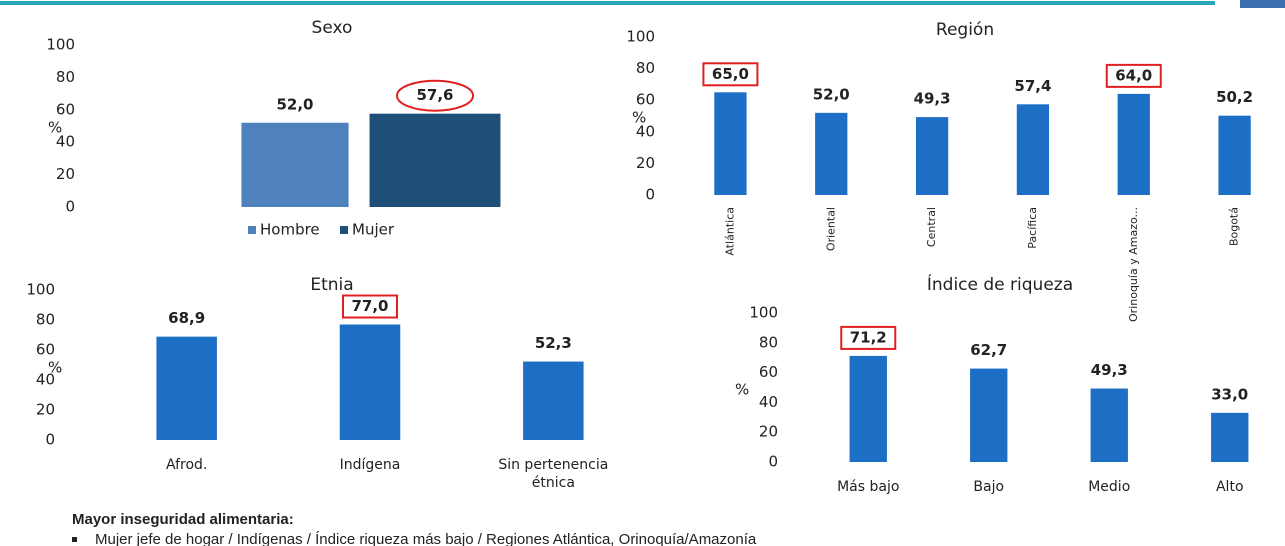  I want to click on data-label: 50,2, so click(1234, 97).